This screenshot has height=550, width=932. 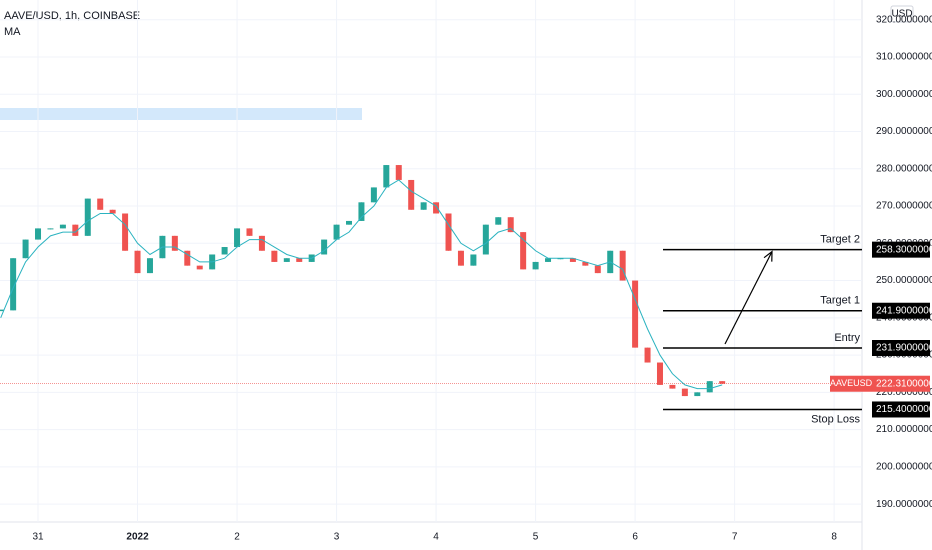 I want to click on x-tick-label: 3, so click(x=337, y=537).